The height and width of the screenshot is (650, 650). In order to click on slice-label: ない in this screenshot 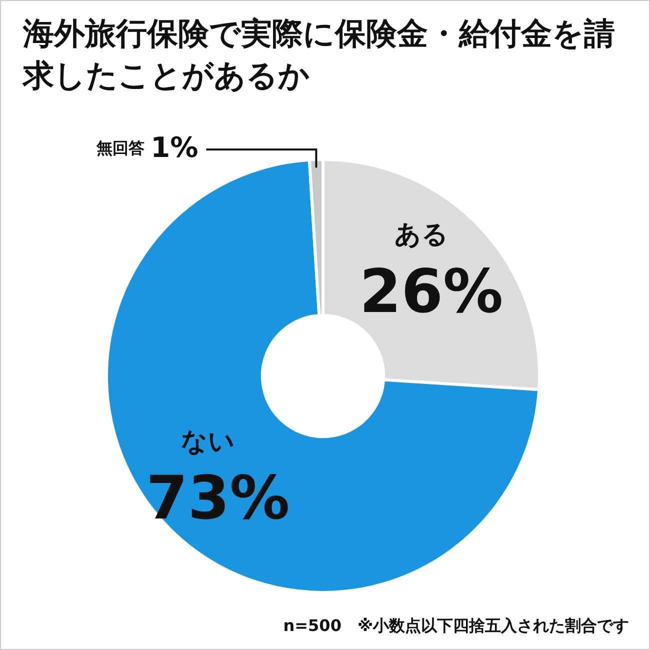, I will do `click(207, 441)`.